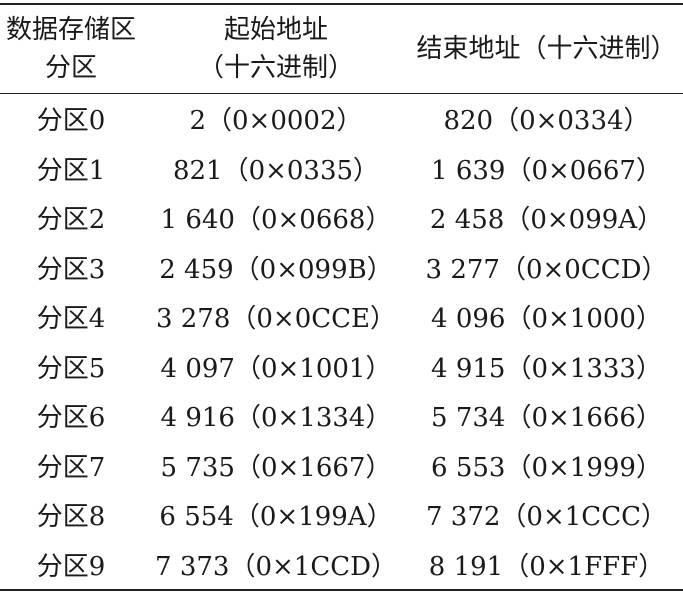  I want to click on start-address-cell: 1 640（0×0668）, so click(276, 220).